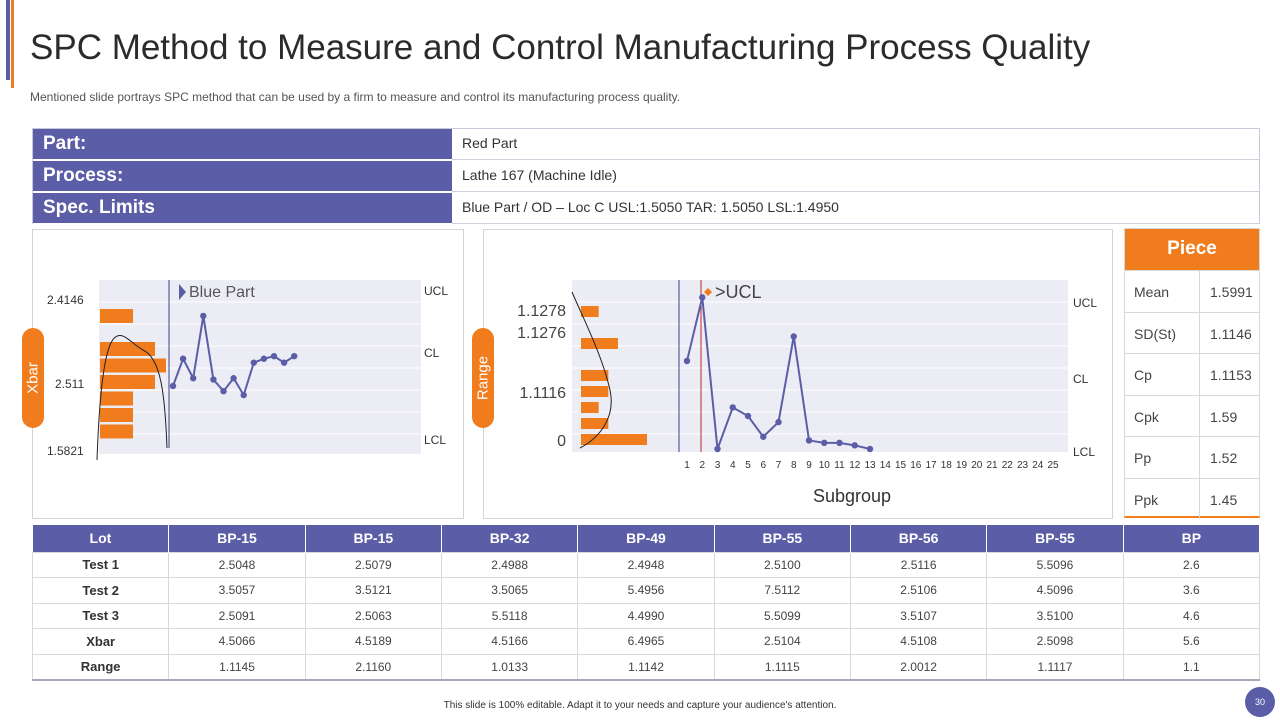 Image resolution: width=1280 pixels, height=720 pixels. What do you see at coordinates (733, 465) in the screenshot?
I see `x-tick: 4` at bounding box center [733, 465].